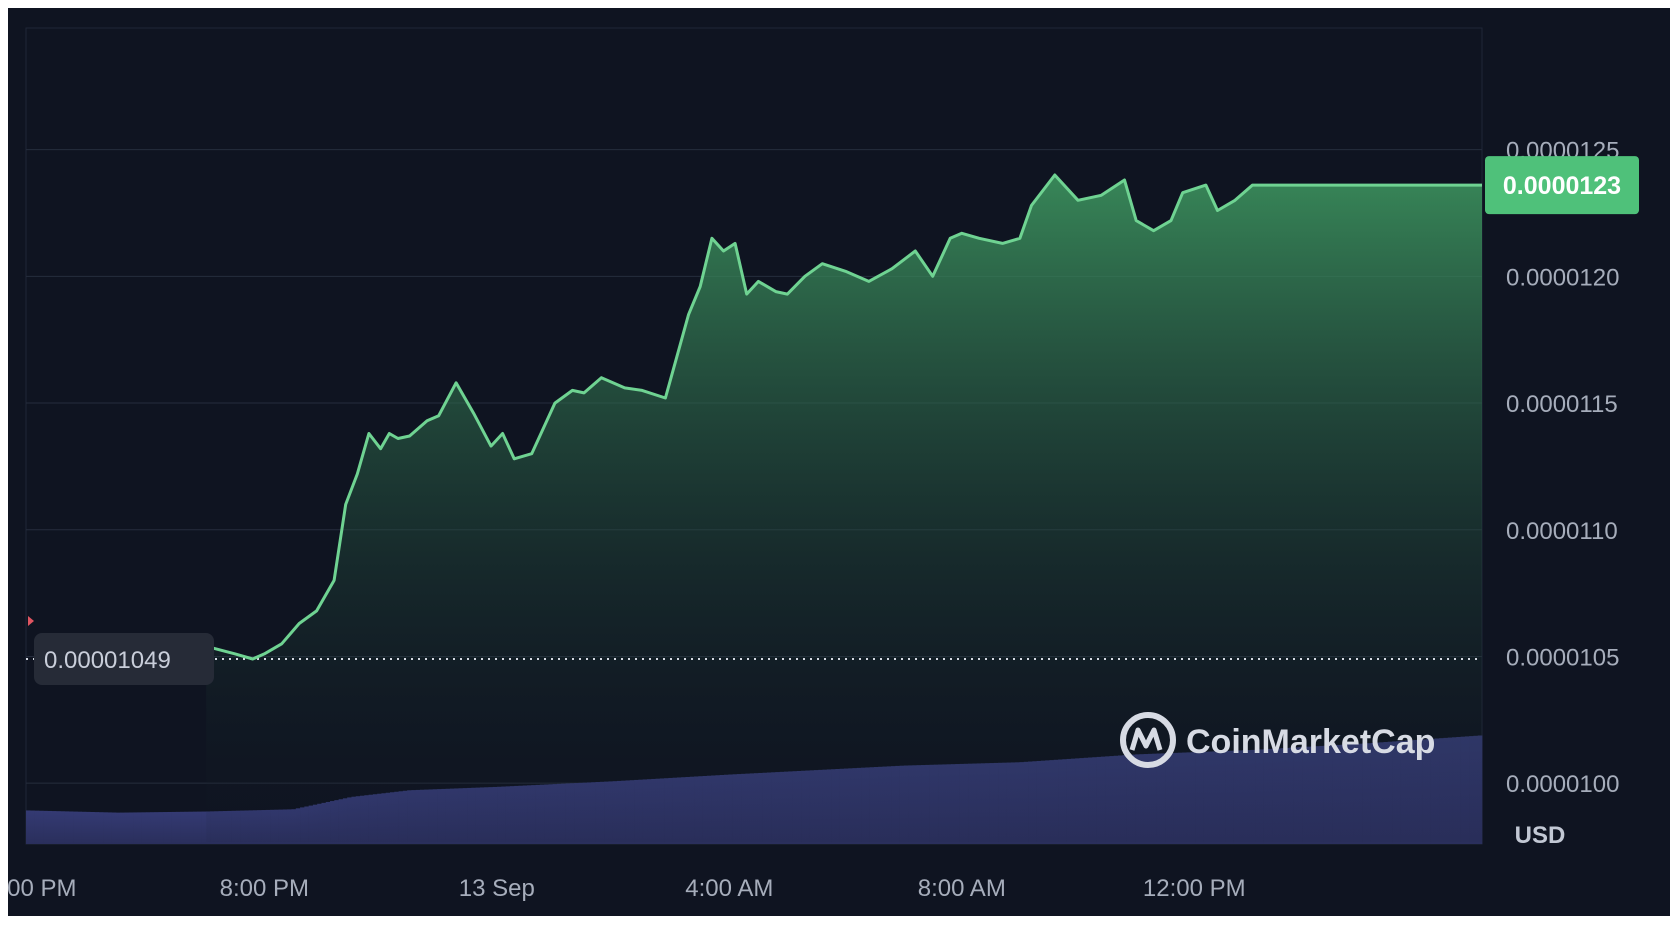  I want to click on current-price-badge-bg, so click(1562, 185).